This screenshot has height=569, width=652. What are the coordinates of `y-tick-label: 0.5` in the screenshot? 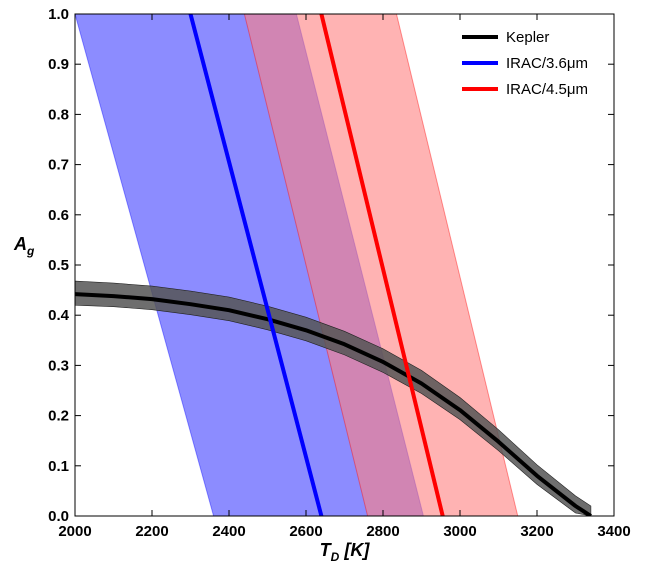 It's located at (58, 265).